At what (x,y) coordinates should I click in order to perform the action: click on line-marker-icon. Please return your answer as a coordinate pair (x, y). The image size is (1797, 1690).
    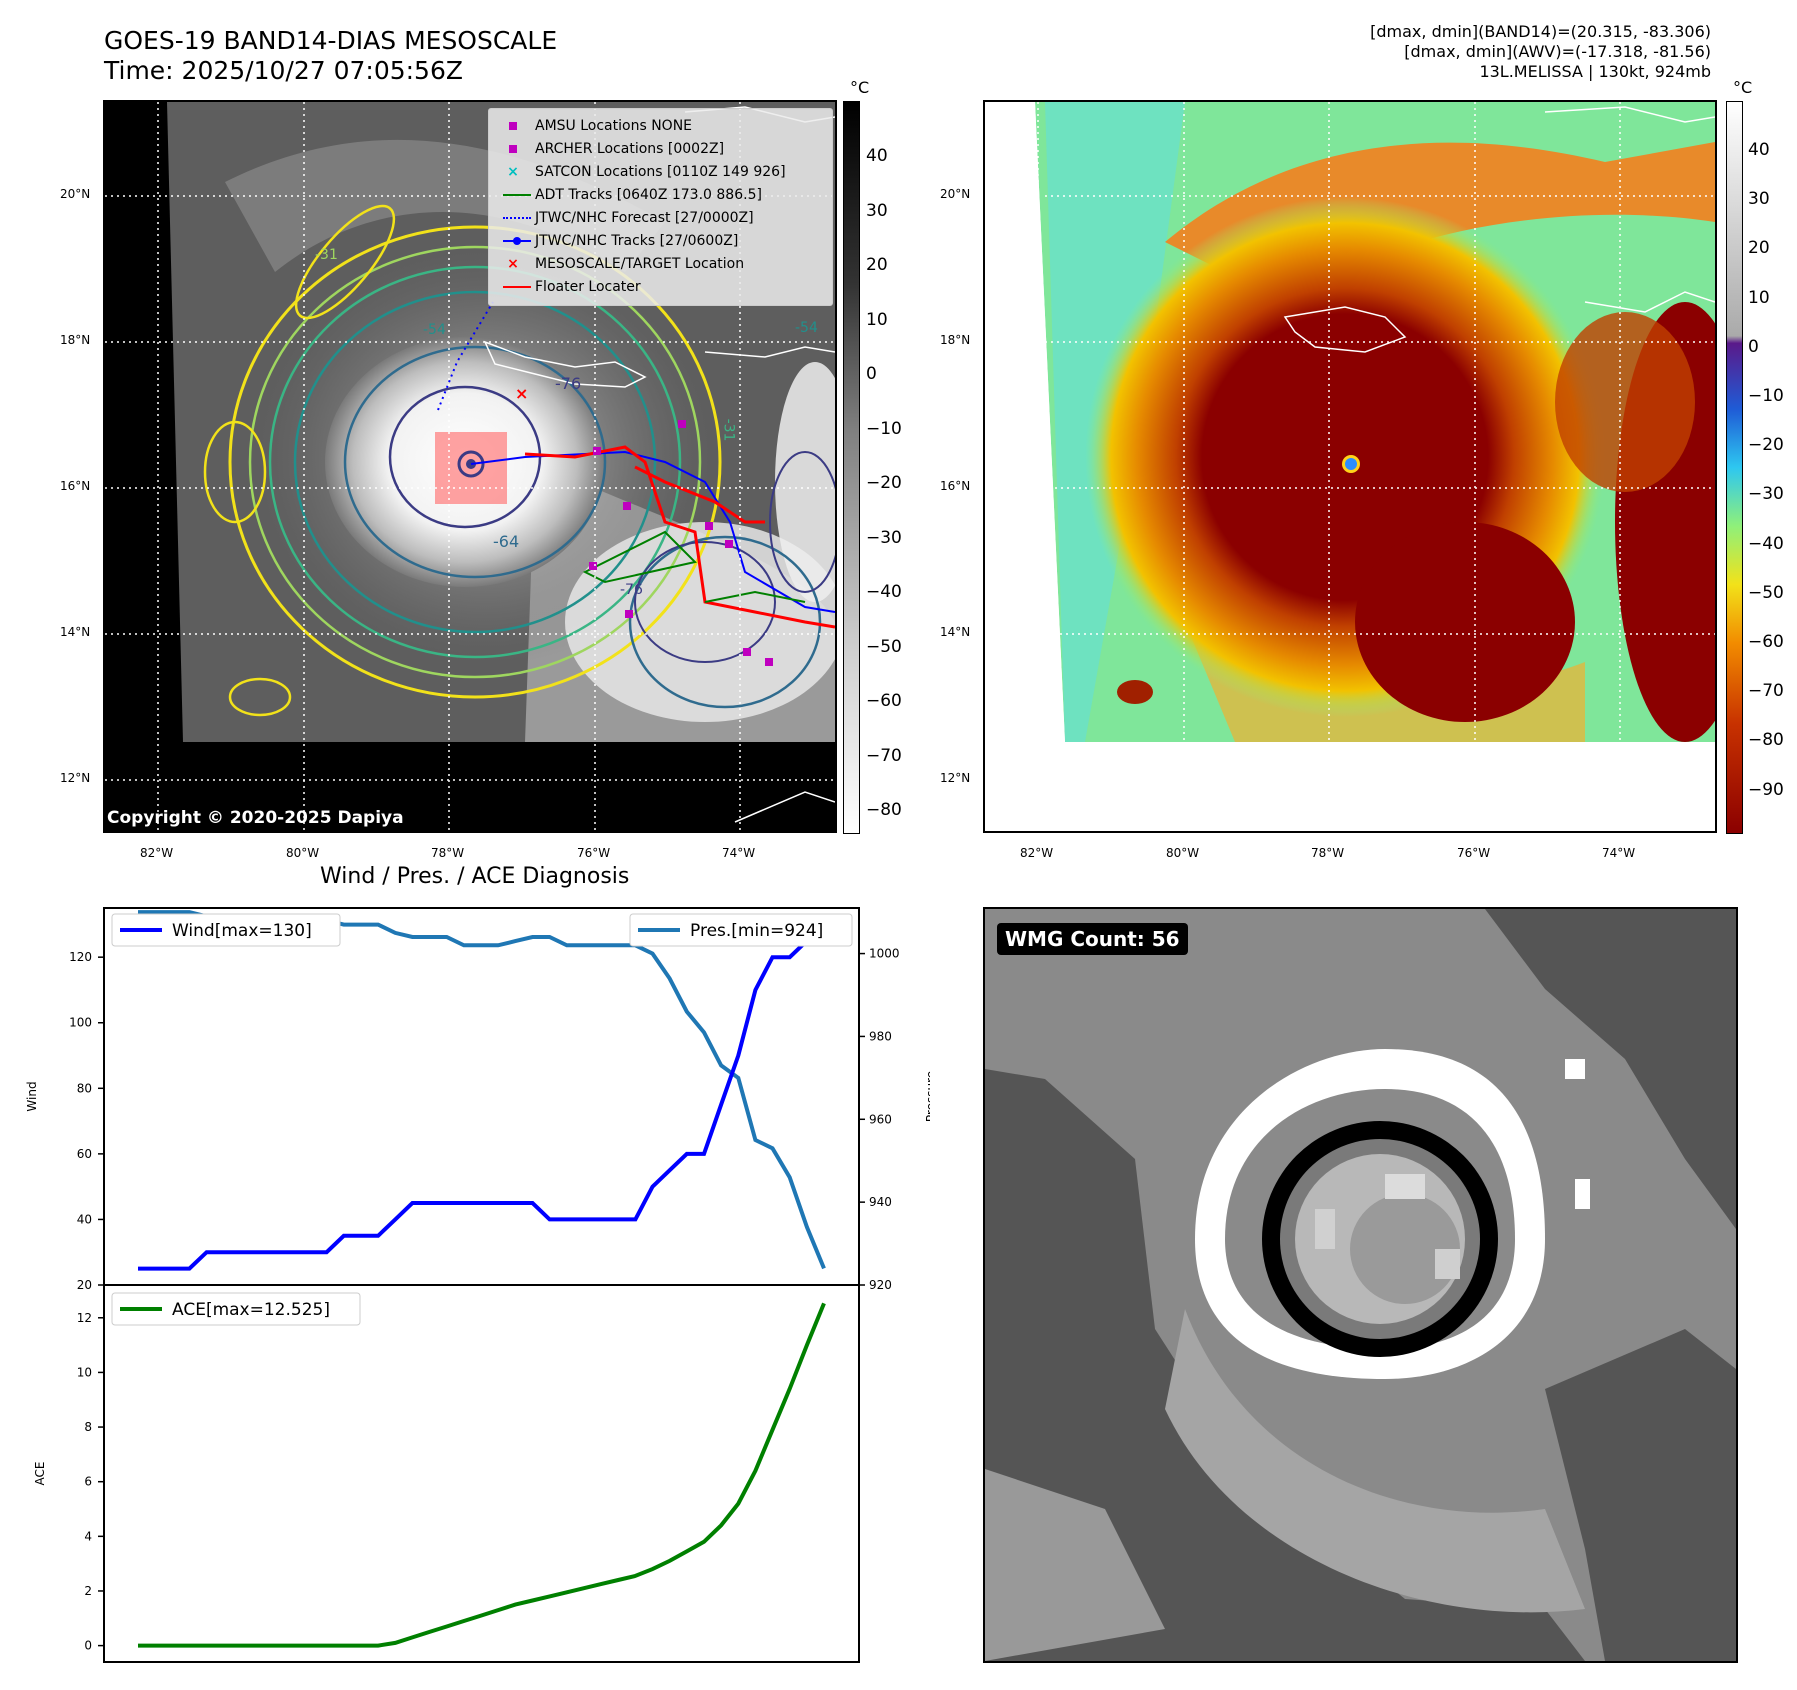
    Looking at the image, I should click on (517, 195).